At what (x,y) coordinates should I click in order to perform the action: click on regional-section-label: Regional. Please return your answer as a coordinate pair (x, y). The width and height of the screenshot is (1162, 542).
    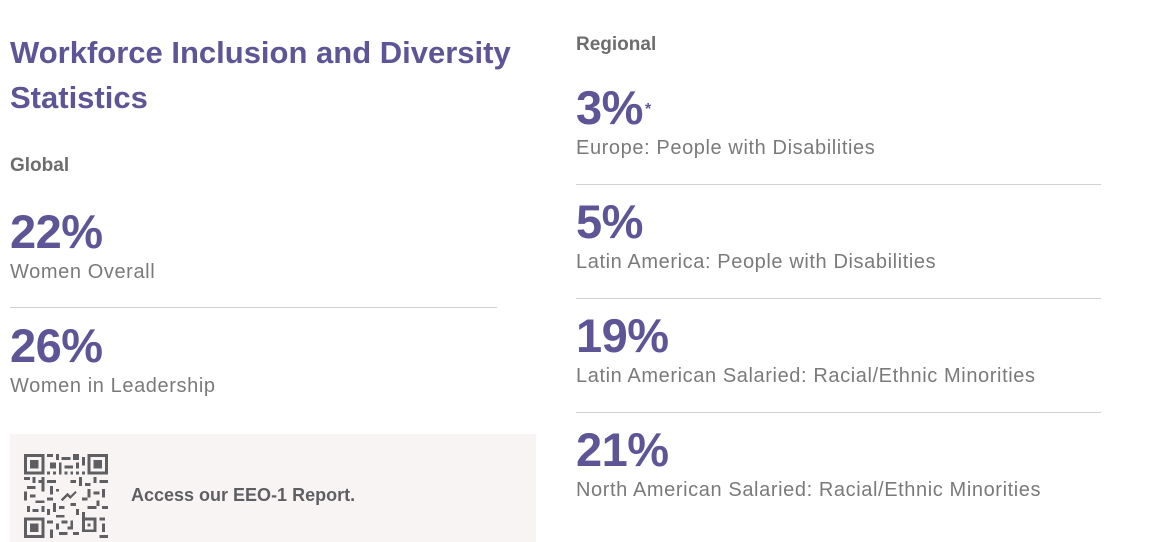
    Looking at the image, I should click on (616, 44).